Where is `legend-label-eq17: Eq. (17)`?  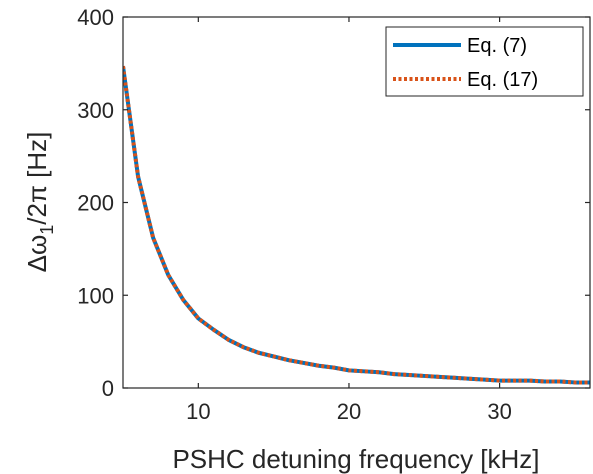 legend-label-eq17: Eq. (17) is located at coordinates (502, 80).